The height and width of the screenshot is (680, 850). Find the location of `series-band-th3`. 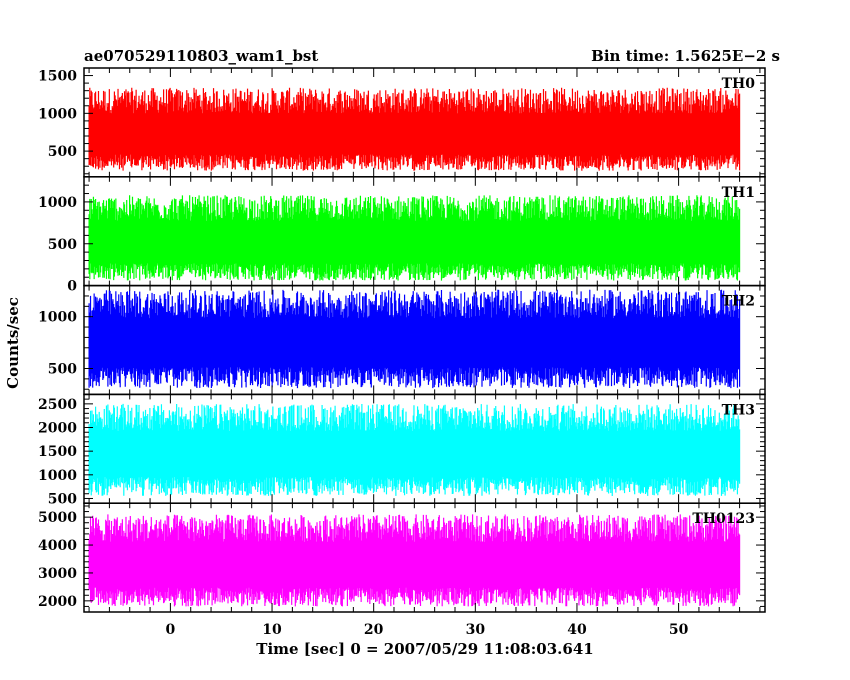

series-band-th3 is located at coordinates (414, 454).